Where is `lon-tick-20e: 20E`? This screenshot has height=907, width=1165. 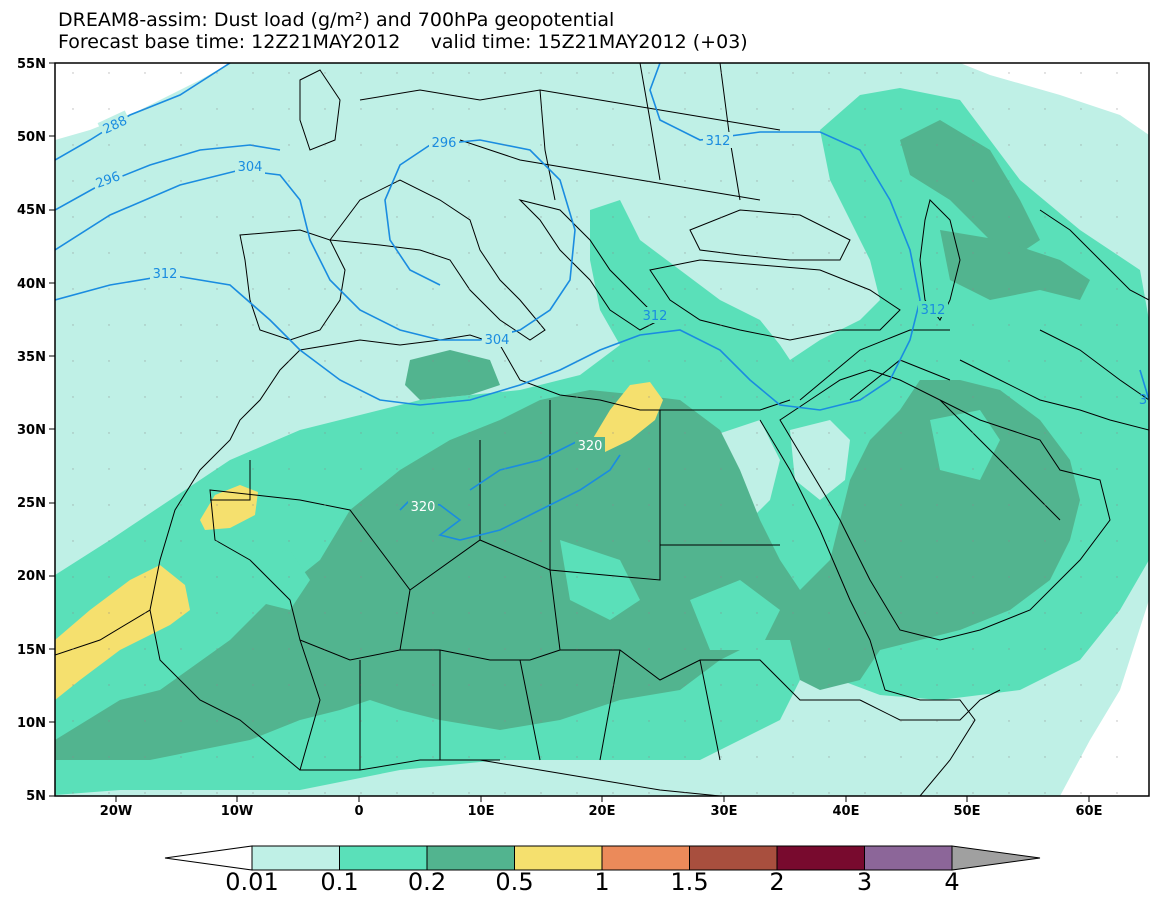
lon-tick-20e: 20E is located at coordinates (602, 811).